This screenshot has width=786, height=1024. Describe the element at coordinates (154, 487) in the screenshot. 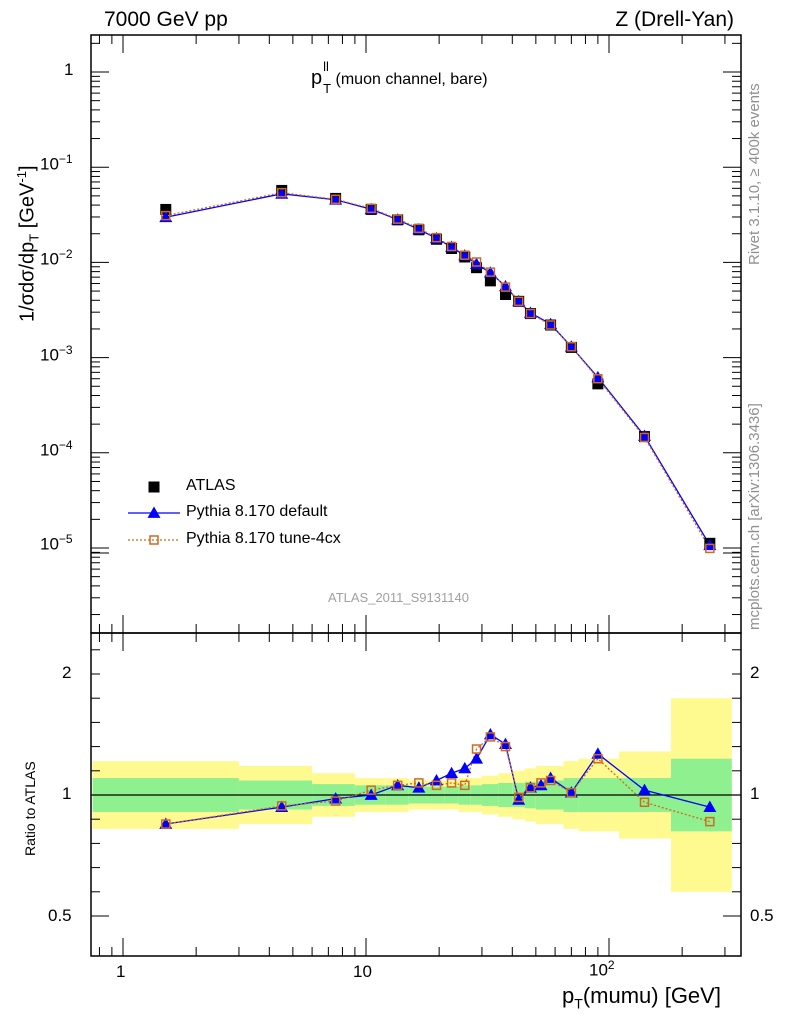

I see `legend-atlas-marker` at that location.